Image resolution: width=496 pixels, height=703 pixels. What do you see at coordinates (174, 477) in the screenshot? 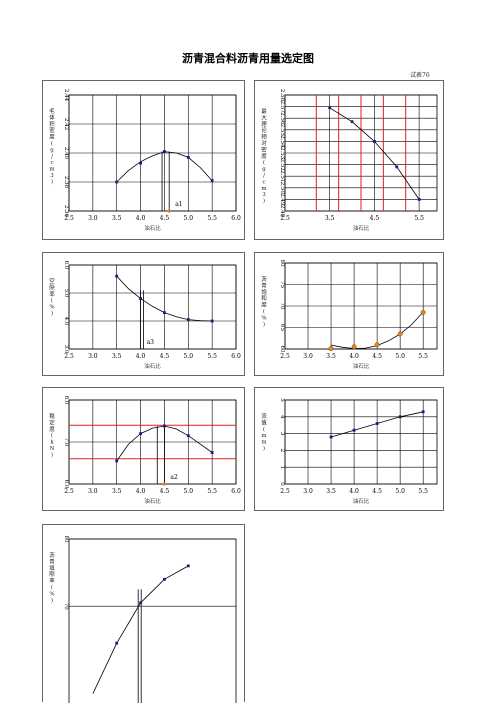
I see `annotation-label: a2` at bounding box center [174, 477].